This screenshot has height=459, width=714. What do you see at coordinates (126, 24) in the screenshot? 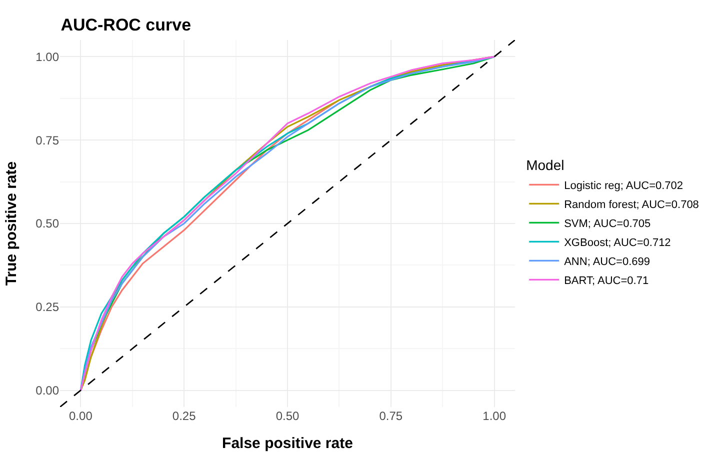
I see `chart-title: AUC-ROC curve` at bounding box center [126, 24].